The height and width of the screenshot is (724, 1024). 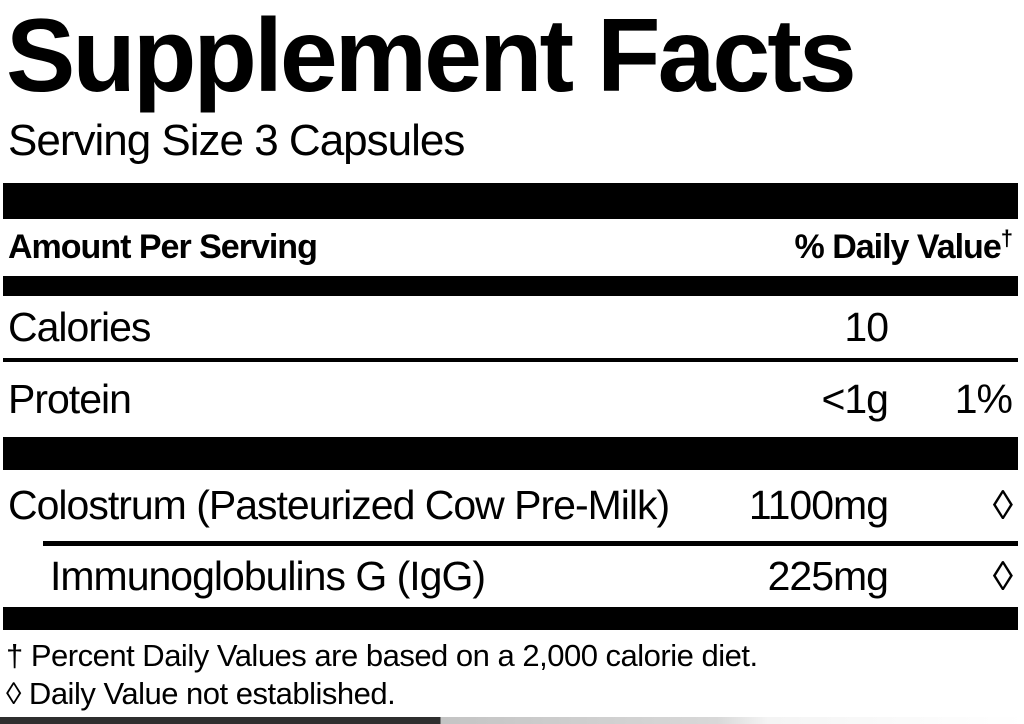 I want to click on nutrient-name: Immunoglobulins G (IgG), so click(x=268, y=576).